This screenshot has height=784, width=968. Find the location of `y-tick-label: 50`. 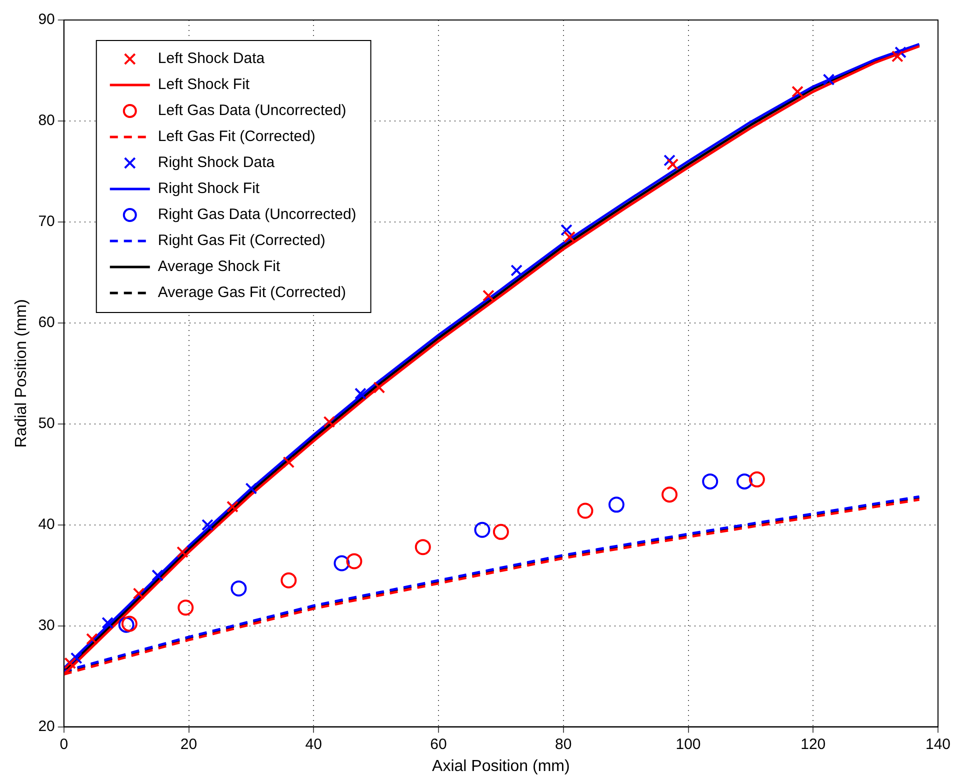

y-tick-label: 50 is located at coordinates (46, 423).